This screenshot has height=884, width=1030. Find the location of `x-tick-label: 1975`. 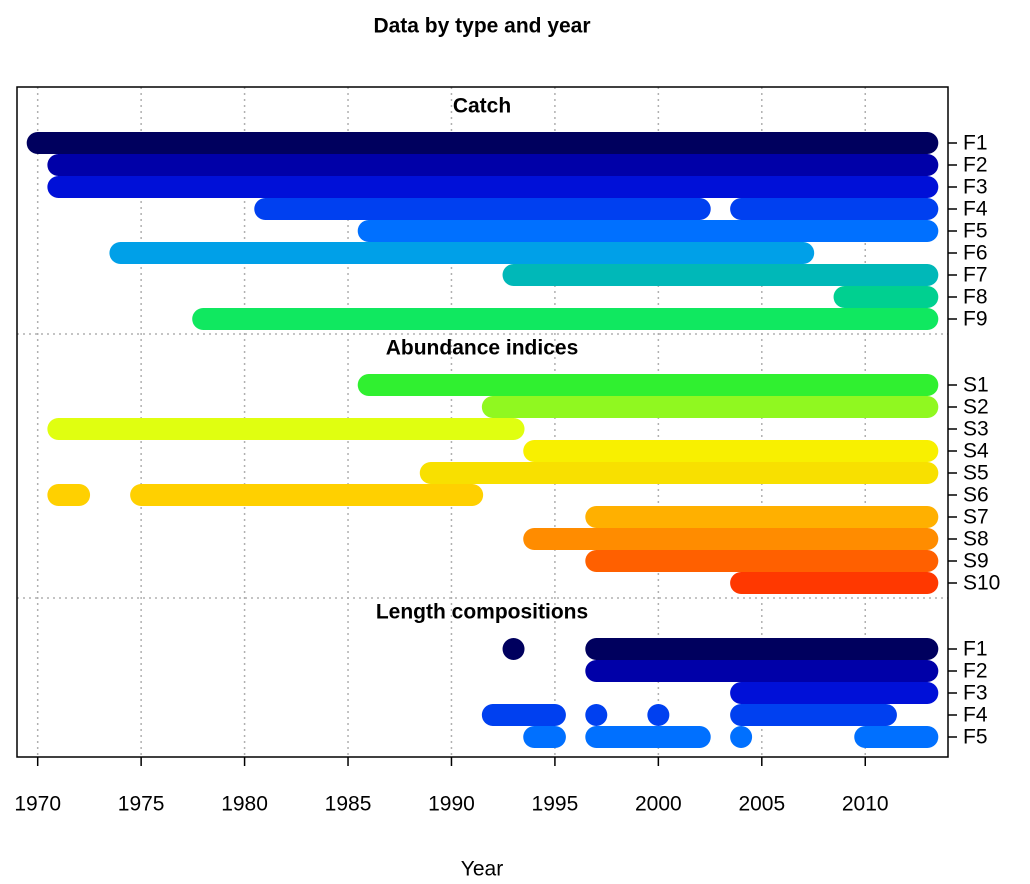

x-tick-label: 1975 is located at coordinates (141, 804).